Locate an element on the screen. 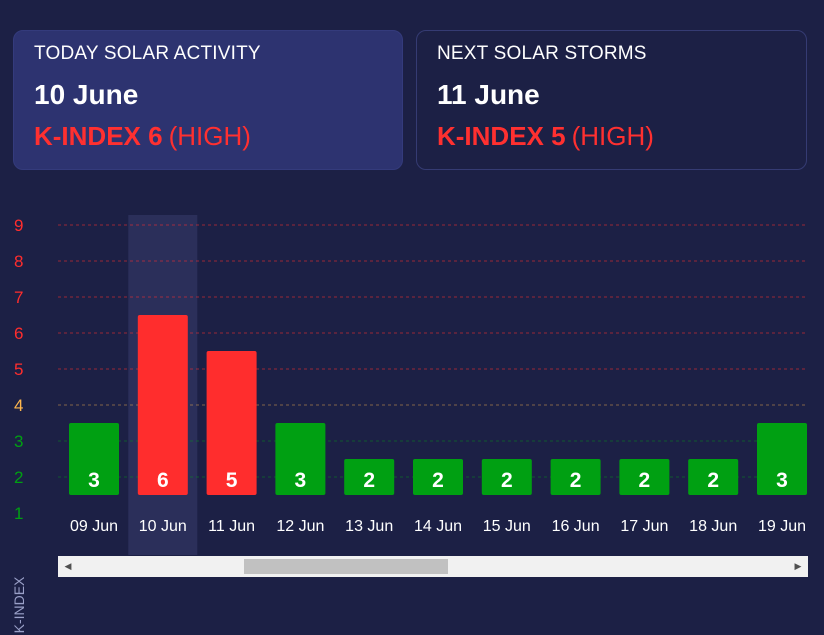 Image resolution: width=824 pixels, height=635 pixels. scroll-left-arrow-icon: ◀ is located at coordinates (68, 566).